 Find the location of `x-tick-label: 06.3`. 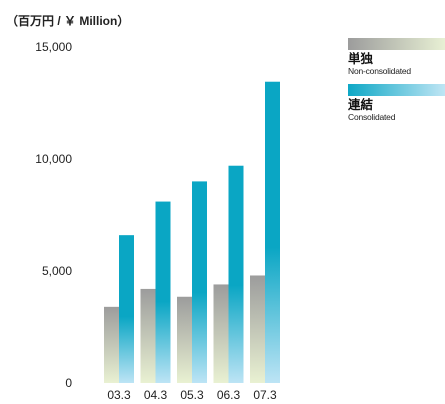

x-tick-label: 06.3 is located at coordinates (229, 395).